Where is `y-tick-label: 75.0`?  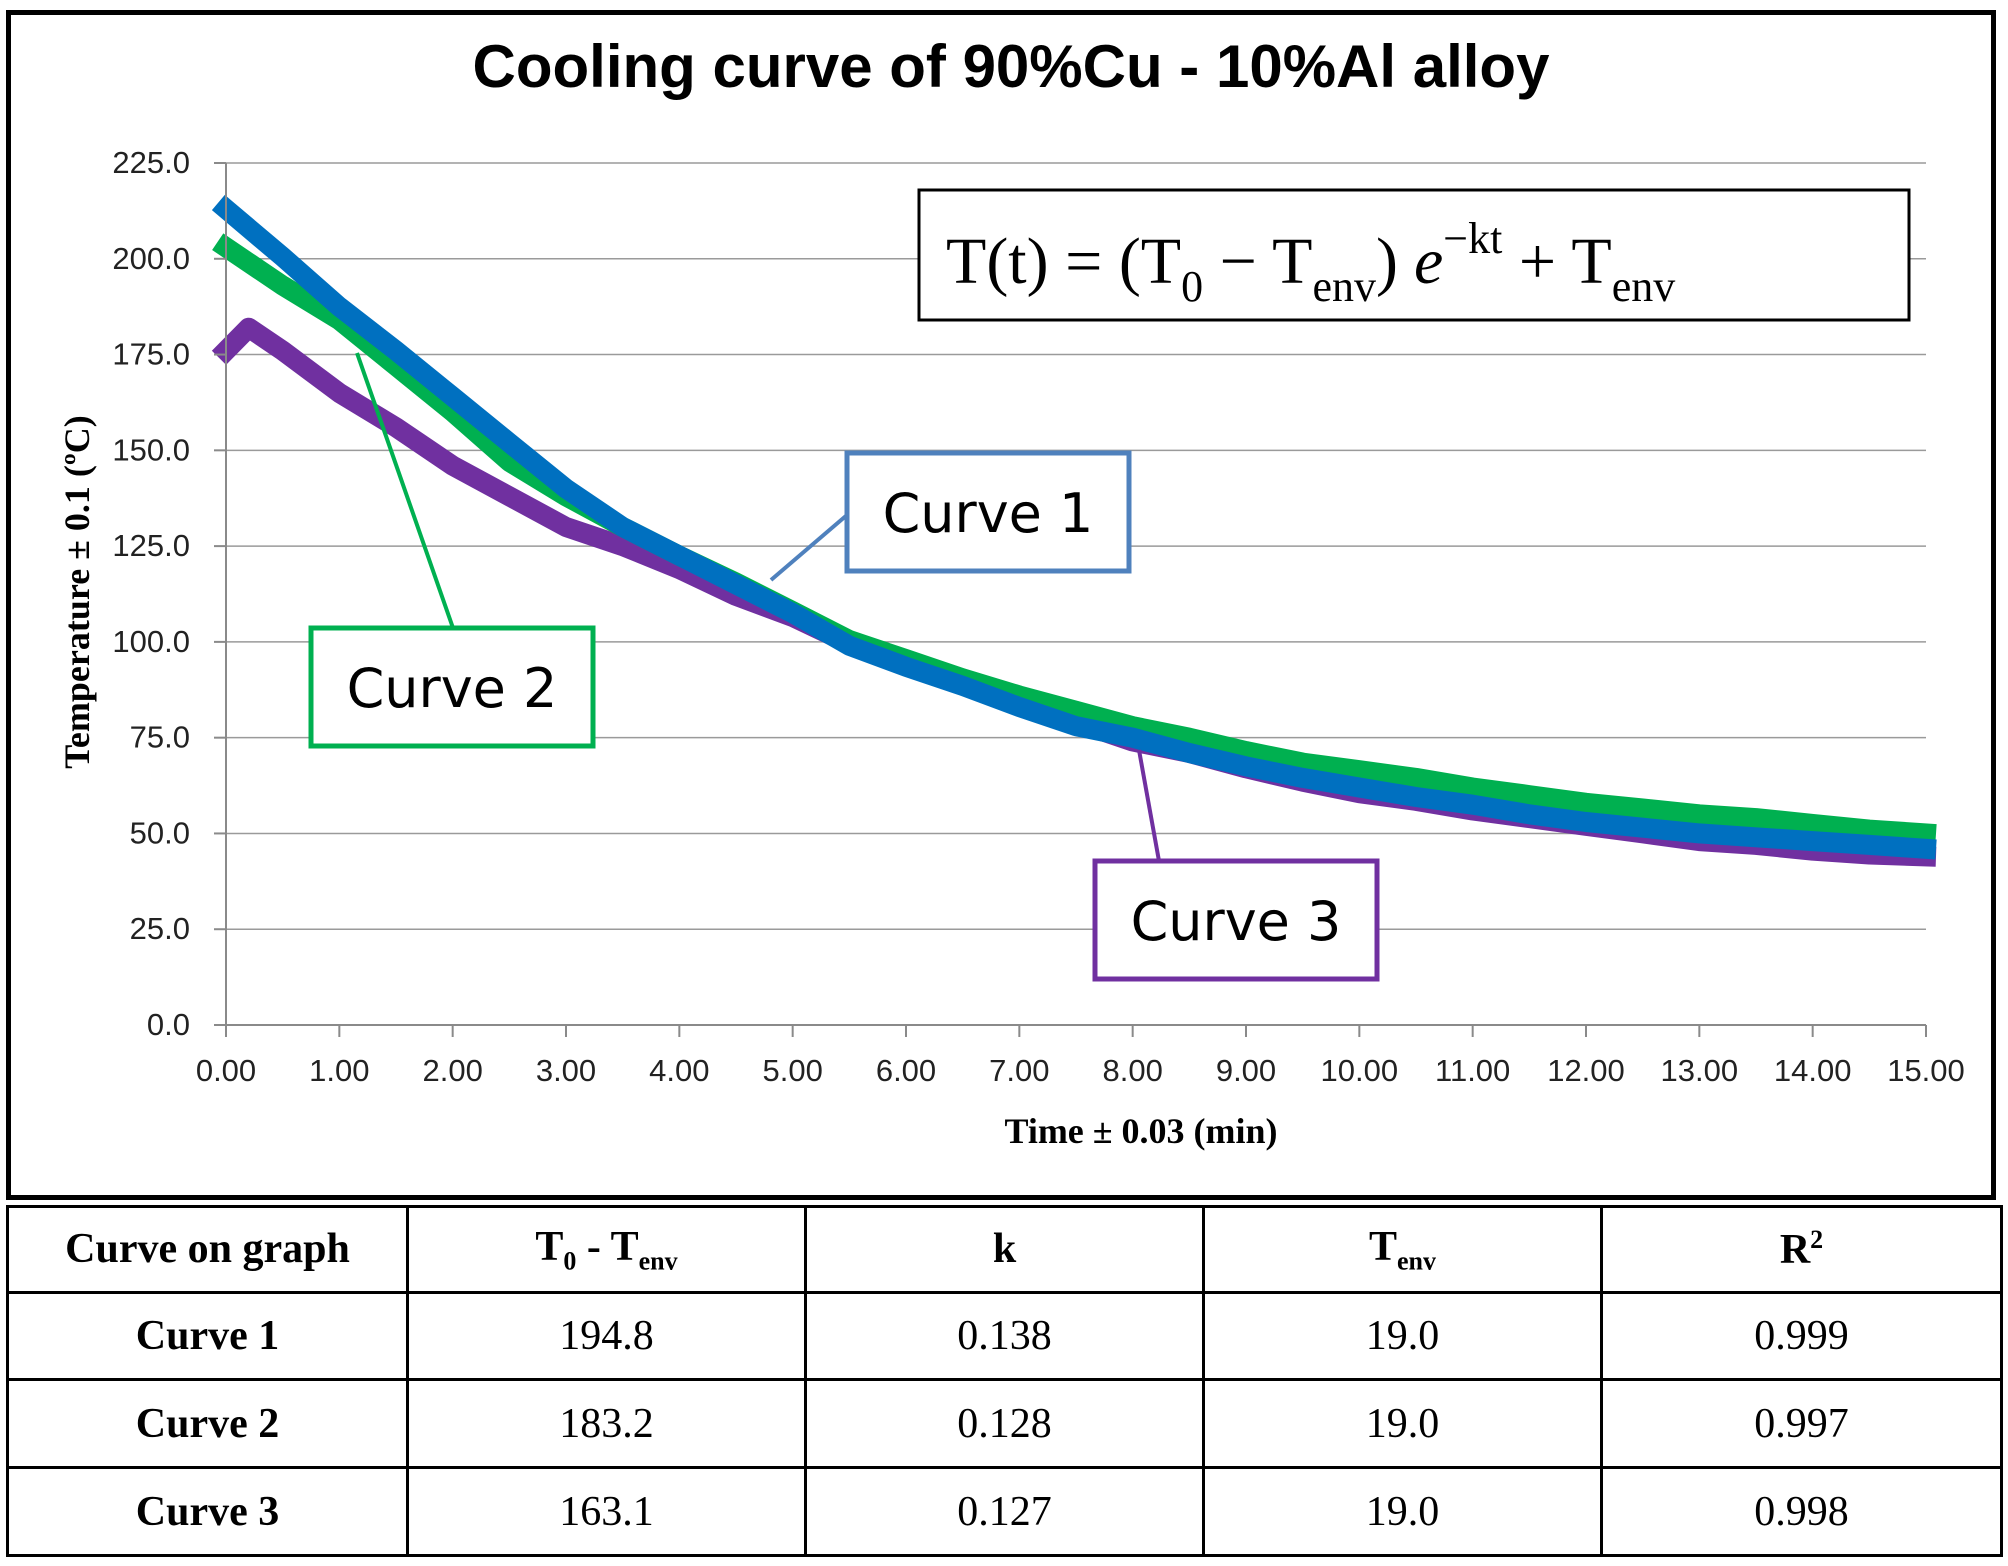
y-tick-label: 75.0 is located at coordinates (160, 737).